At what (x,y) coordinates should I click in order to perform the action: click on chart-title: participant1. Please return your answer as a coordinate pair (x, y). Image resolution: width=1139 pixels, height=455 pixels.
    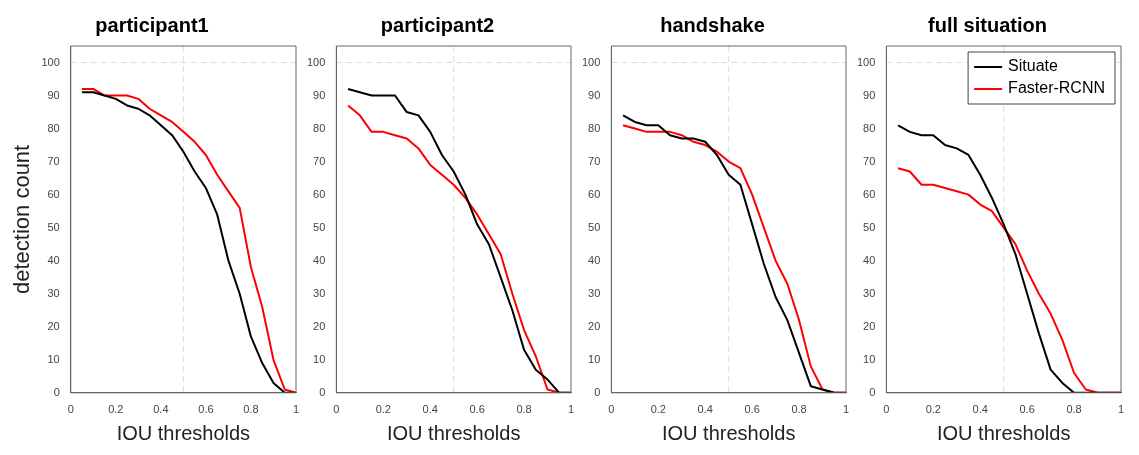
    Looking at the image, I should click on (152, 24).